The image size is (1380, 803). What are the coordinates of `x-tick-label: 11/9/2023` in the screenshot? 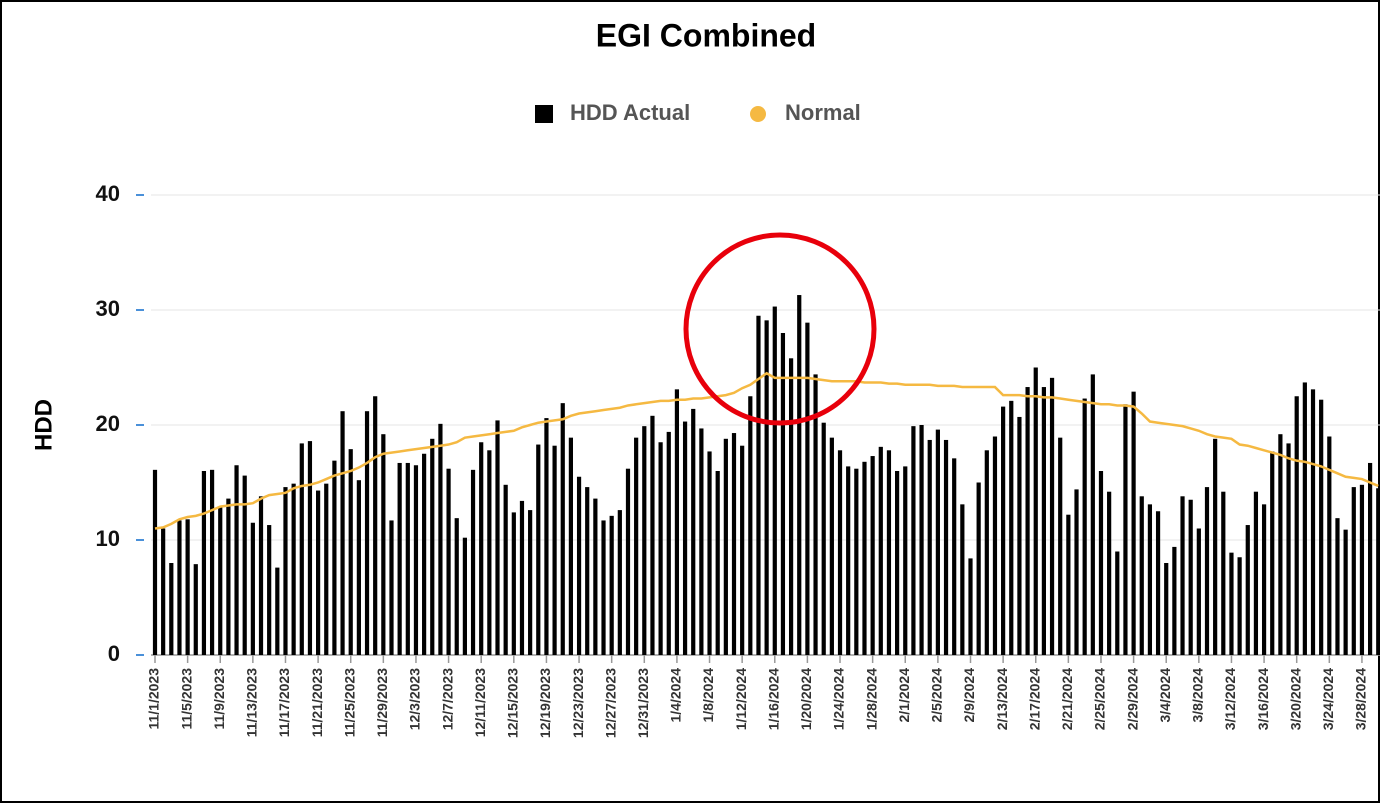 It's located at (219, 699).